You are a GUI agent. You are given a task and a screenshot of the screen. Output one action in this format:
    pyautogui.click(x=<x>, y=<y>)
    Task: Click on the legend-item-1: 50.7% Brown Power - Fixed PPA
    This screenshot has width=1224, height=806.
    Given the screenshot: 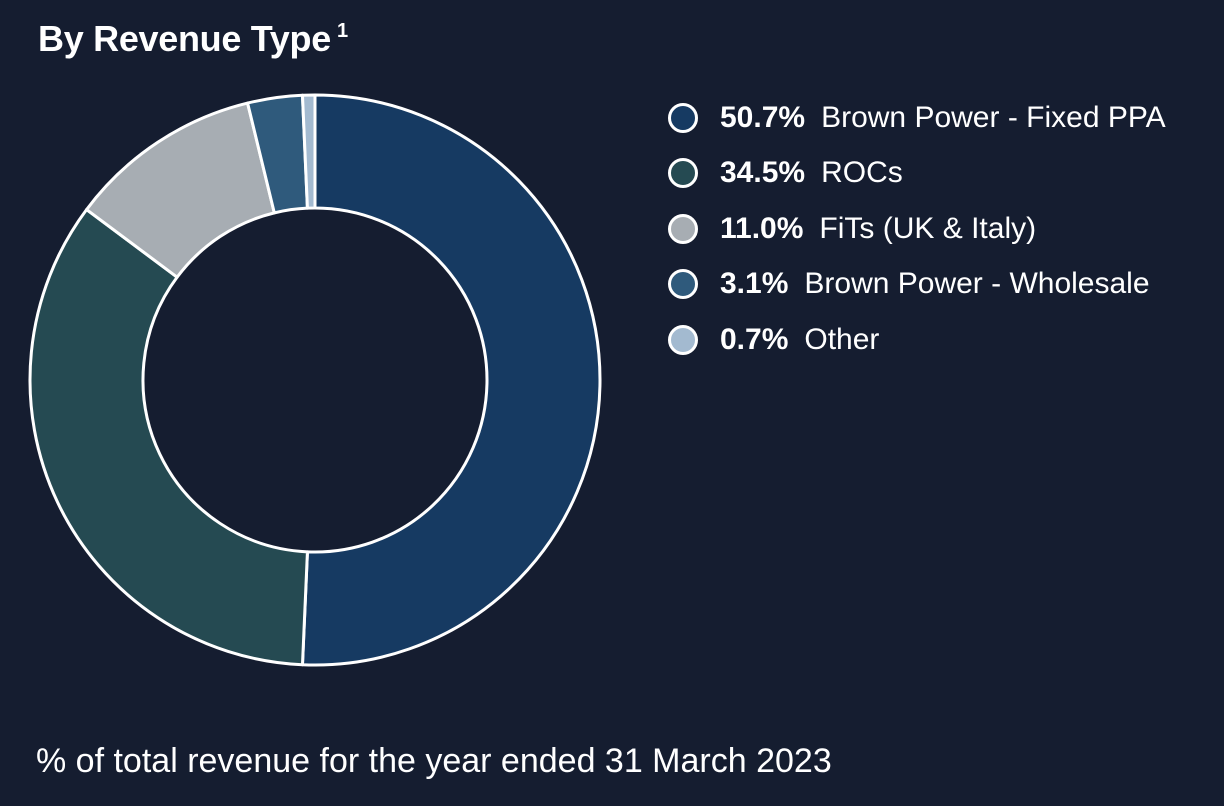 What is the action you would take?
    pyautogui.click(x=917, y=118)
    